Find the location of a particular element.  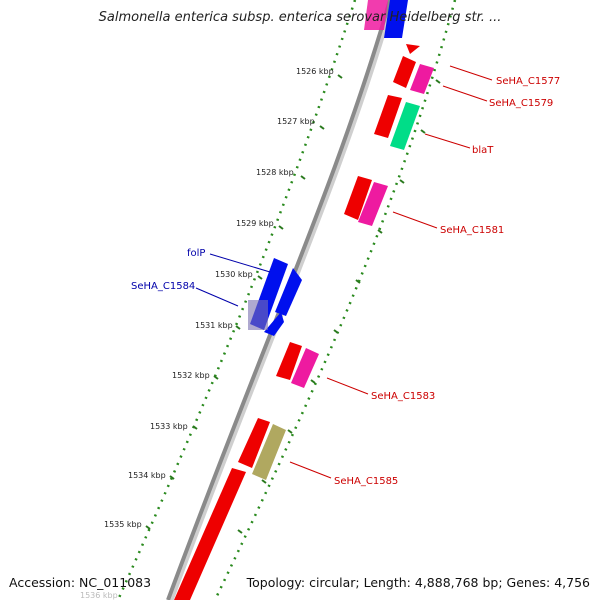

tick-label: 1529 kbp is located at coordinates (255, 223).